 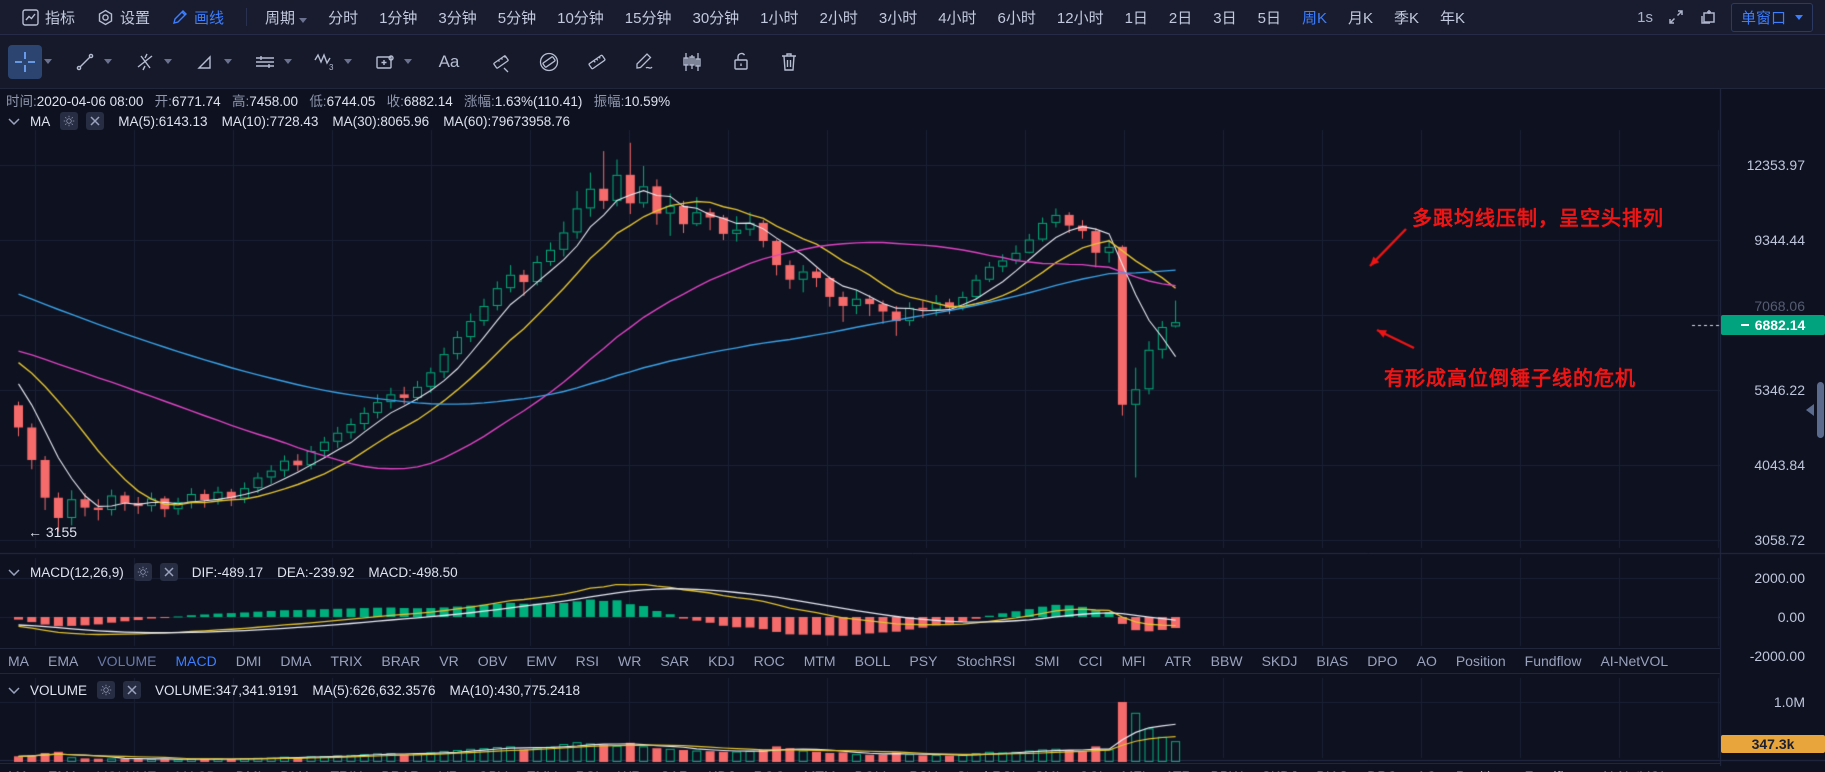 What do you see at coordinates (449, 61) in the screenshot?
I see `text-tool-icon: Aa` at bounding box center [449, 61].